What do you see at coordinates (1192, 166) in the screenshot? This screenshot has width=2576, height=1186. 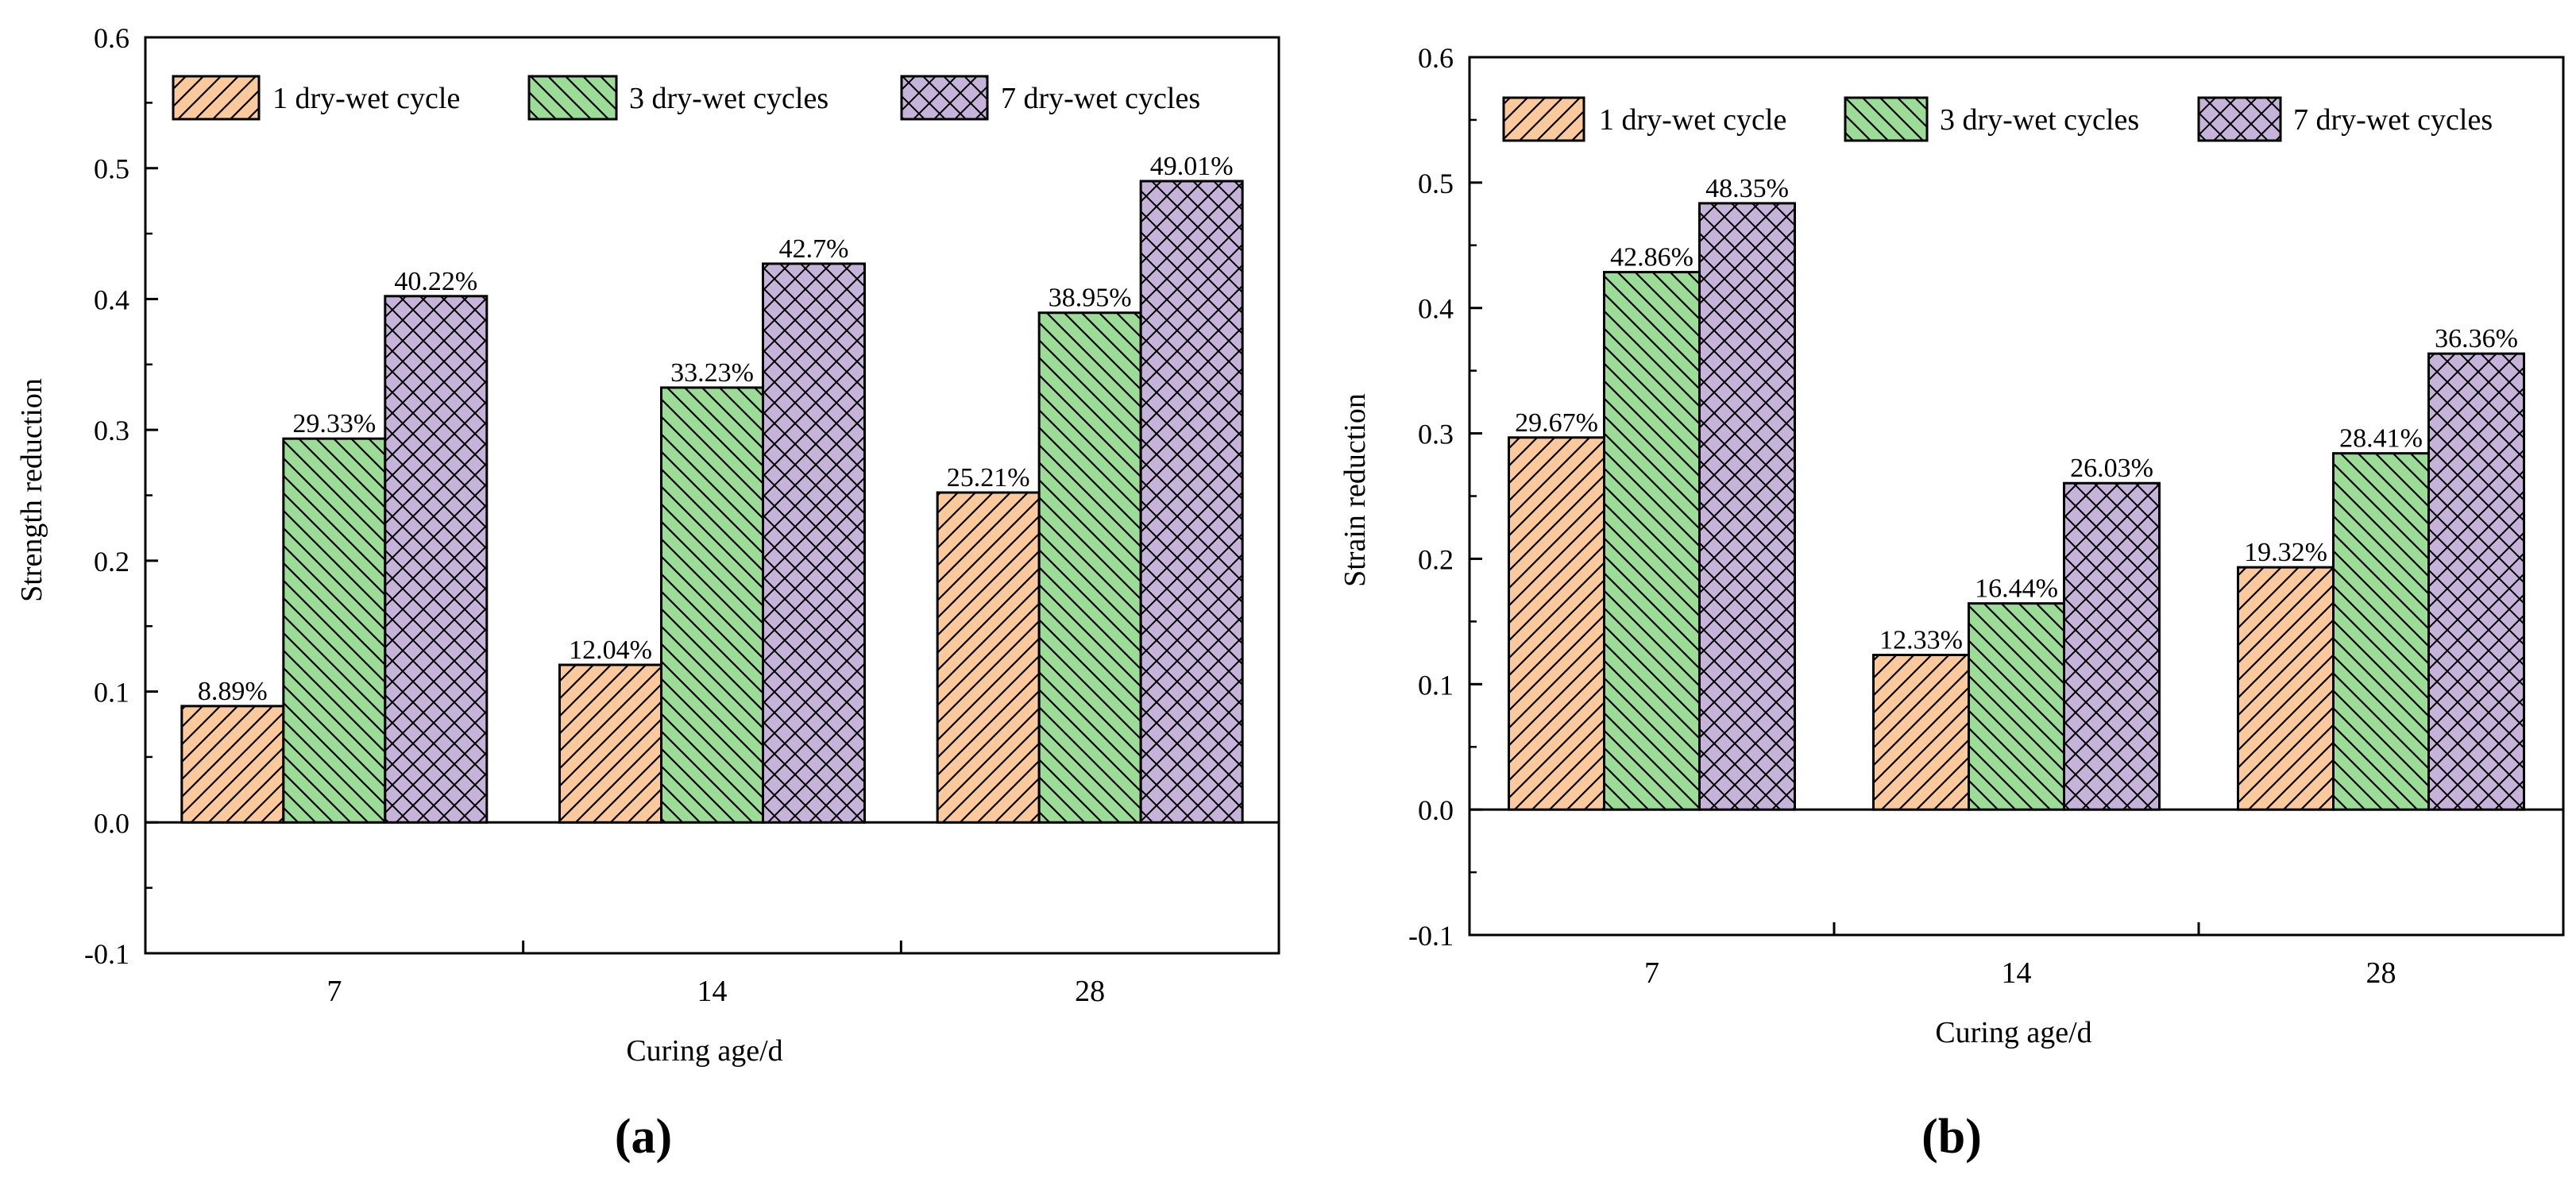 I see `bar-value-label: 49.01%` at bounding box center [1192, 166].